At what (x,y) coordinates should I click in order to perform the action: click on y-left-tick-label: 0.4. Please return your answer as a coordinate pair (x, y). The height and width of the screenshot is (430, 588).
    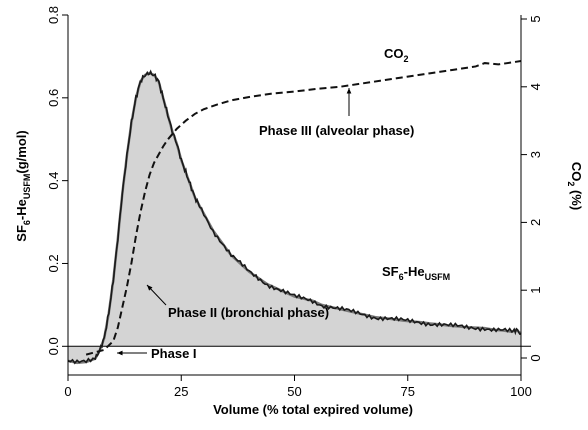
    Looking at the image, I should click on (53, 181).